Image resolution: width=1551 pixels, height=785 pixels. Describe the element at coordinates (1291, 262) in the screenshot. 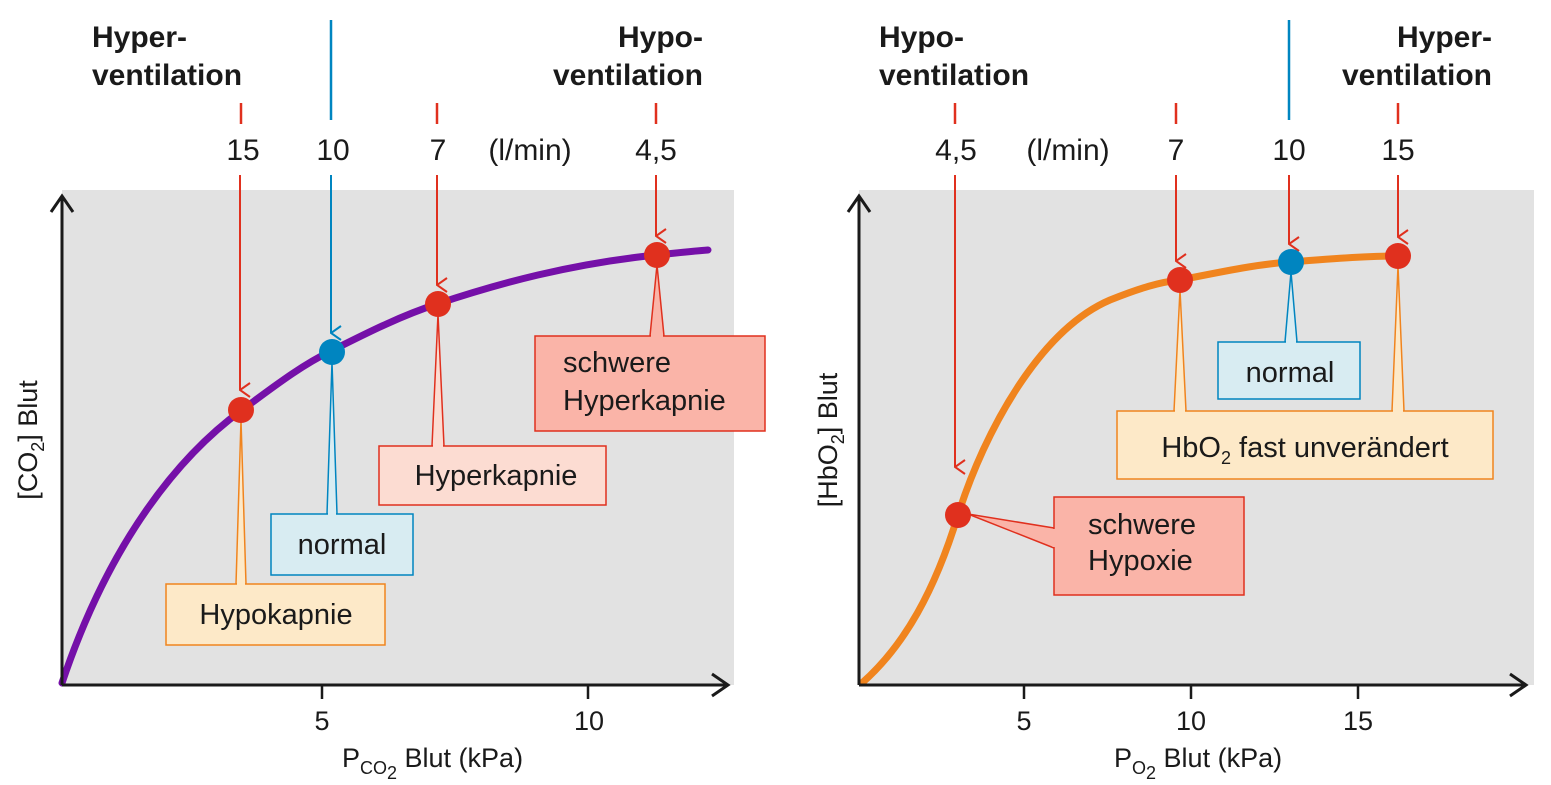

I see `right-point-normal` at that location.